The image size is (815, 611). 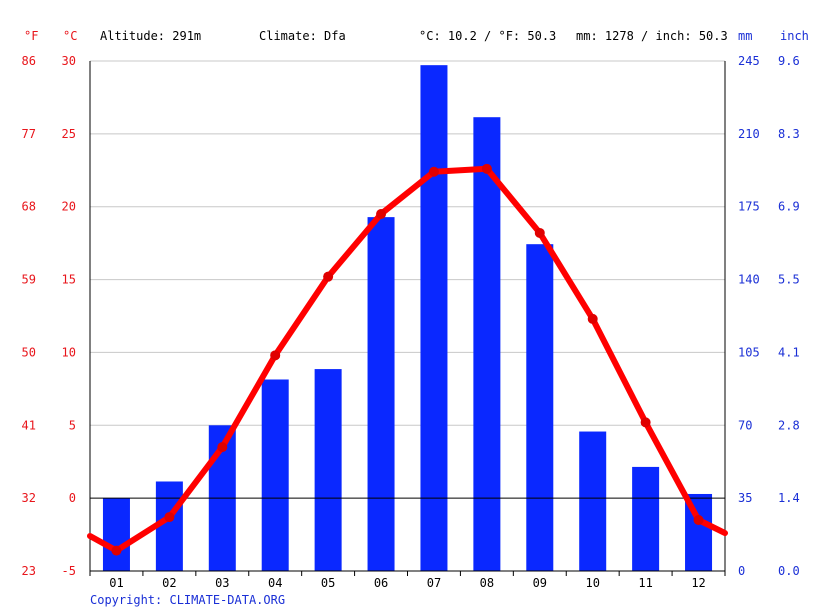 I want to click on month-label: 04, so click(x=275, y=583).